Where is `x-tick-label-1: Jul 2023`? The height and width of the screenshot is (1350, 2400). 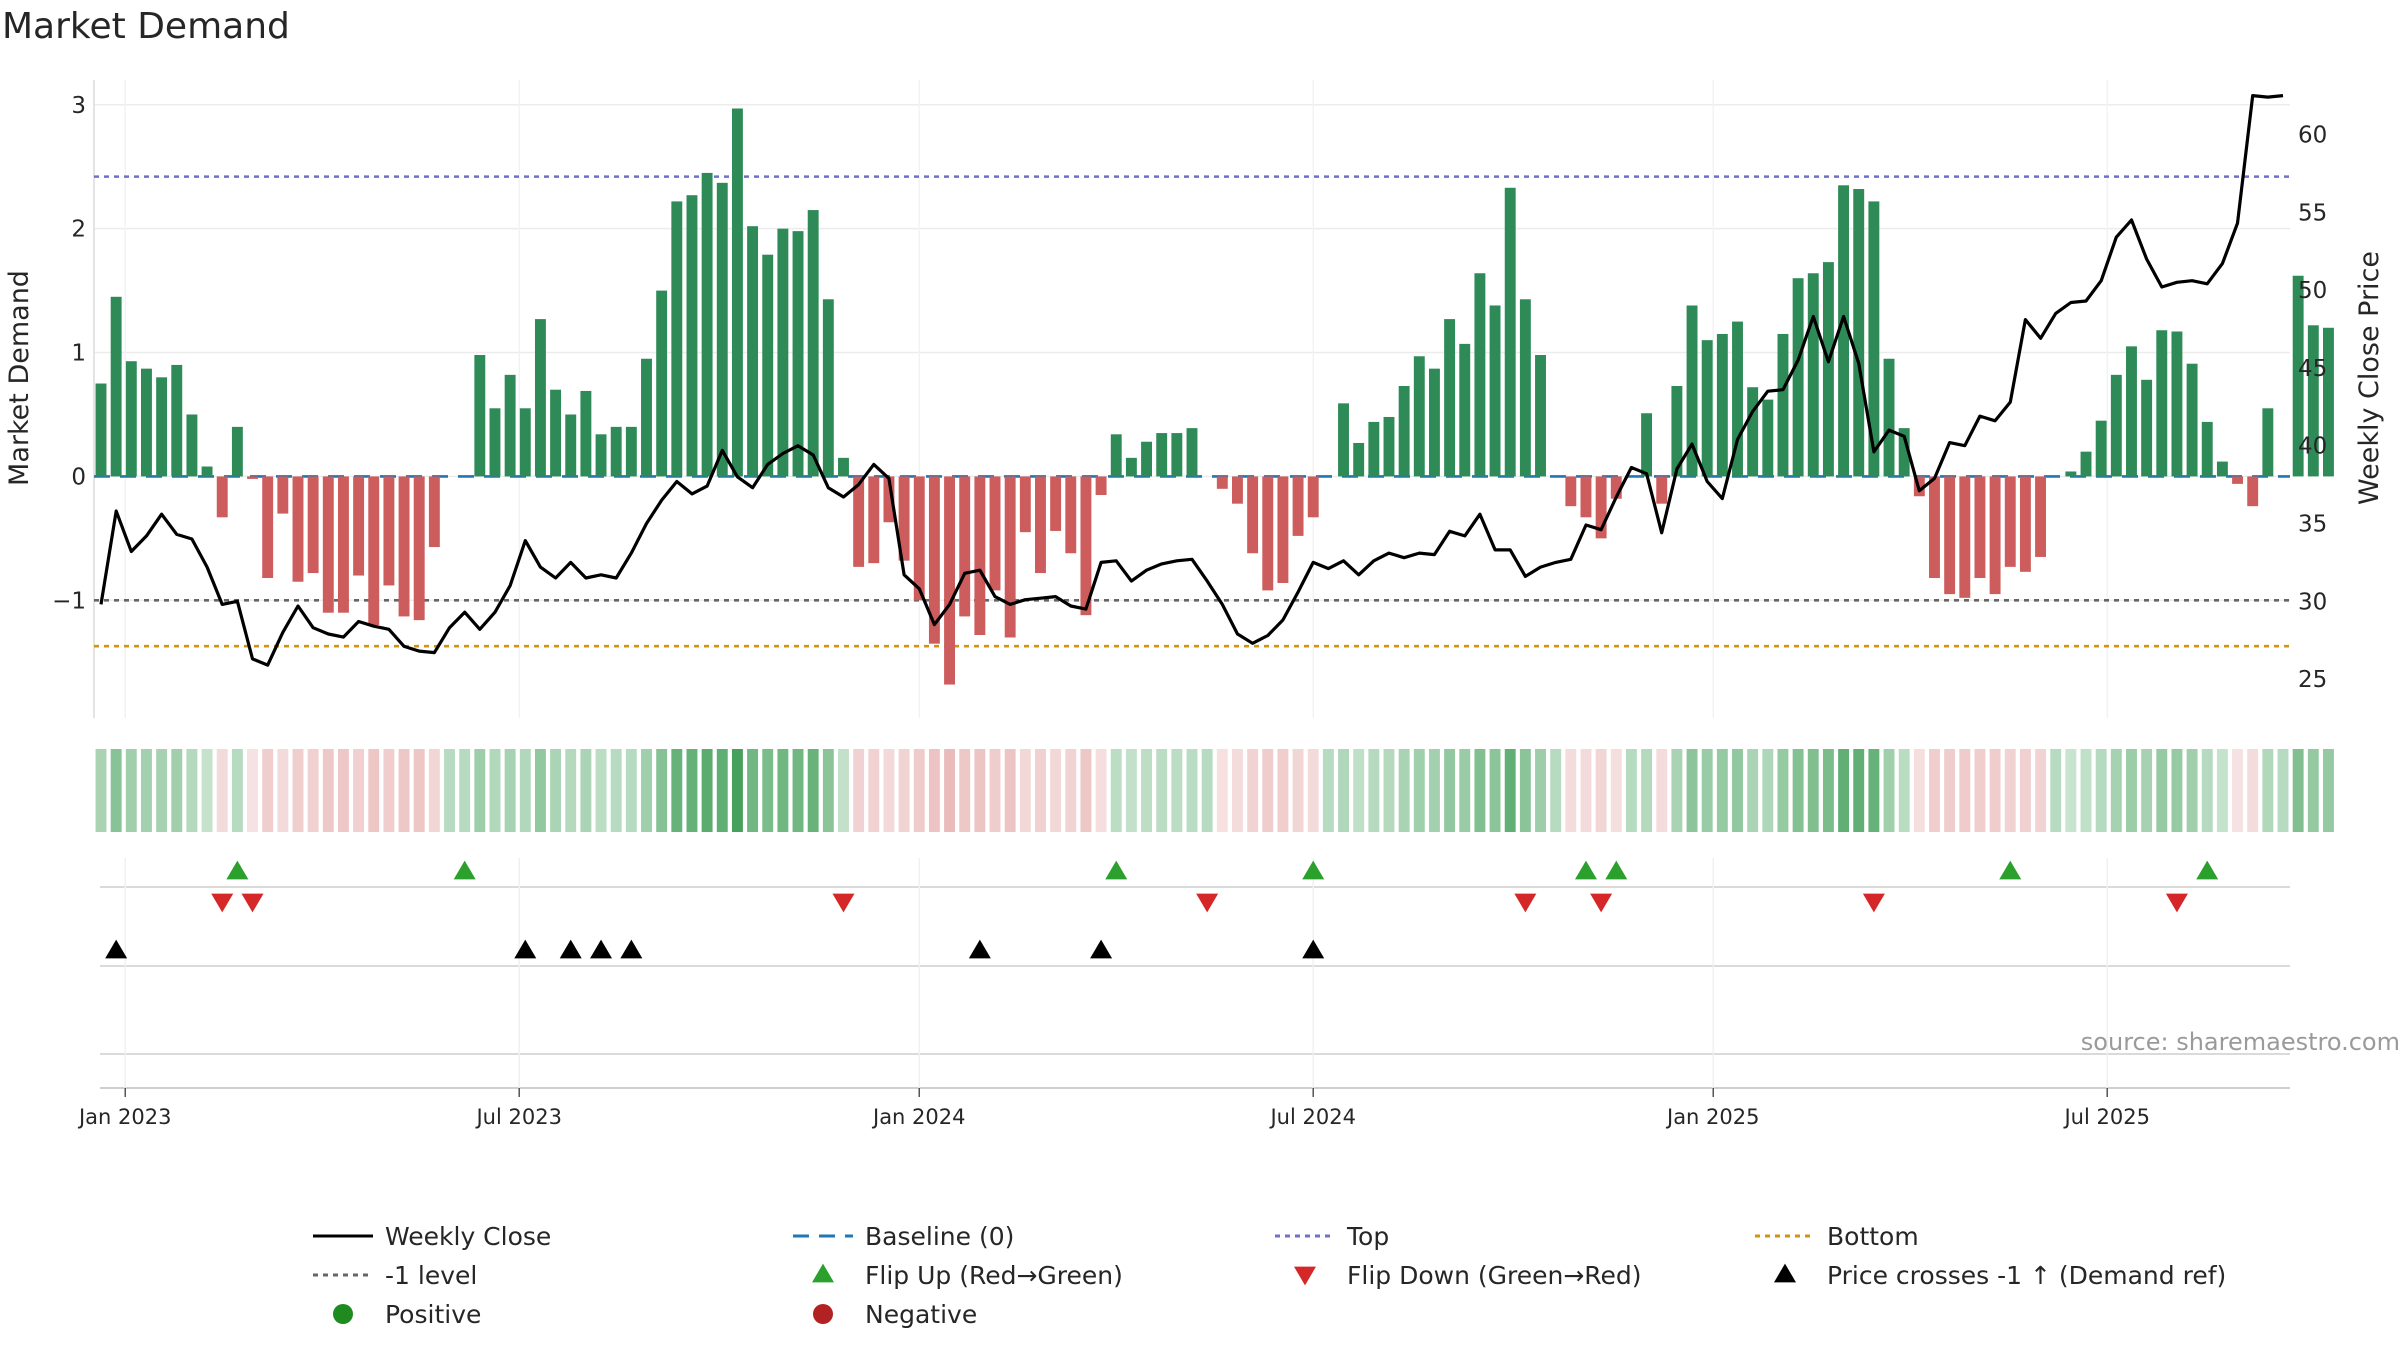 x-tick-label-1: Jul 2023 is located at coordinates (517, 1117).